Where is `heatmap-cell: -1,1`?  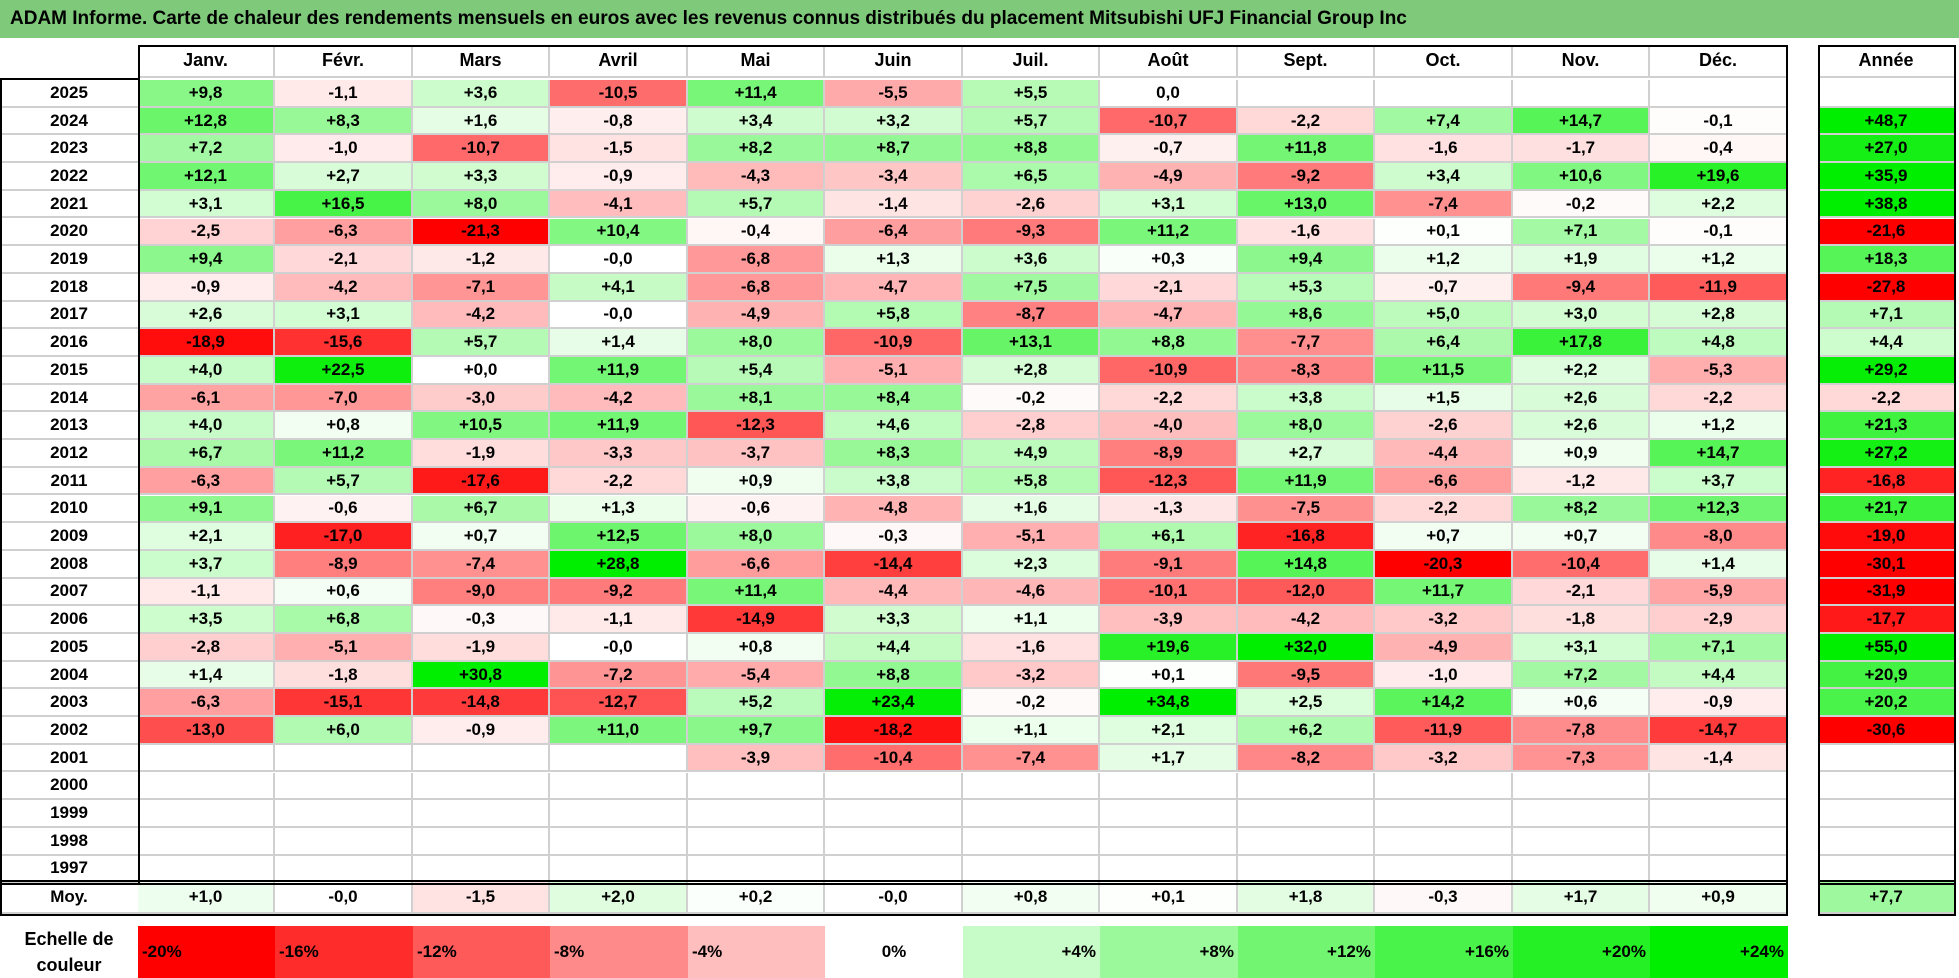
heatmap-cell: -1,1 is located at coordinates (344, 94).